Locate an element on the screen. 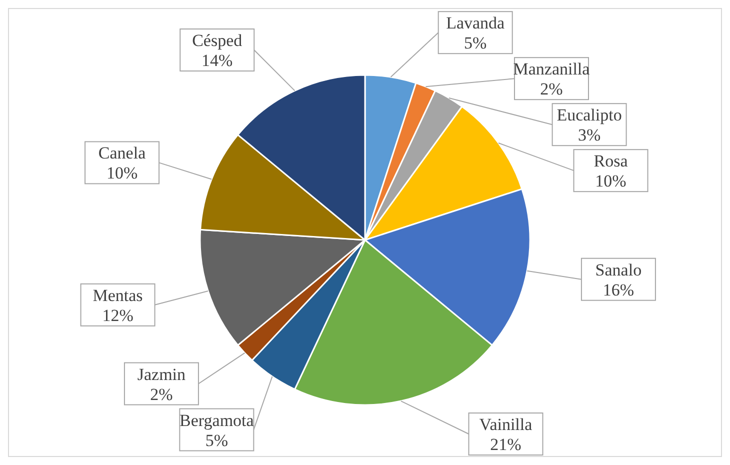 The height and width of the screenshot is (465, 730). slice-label: Manzanilla is located at coordinates (551, 69).